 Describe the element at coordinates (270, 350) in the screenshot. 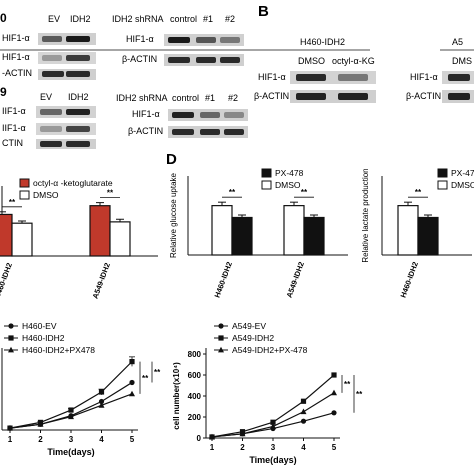

I see `legend-label: A549-IDH2+PX-478` at that location.